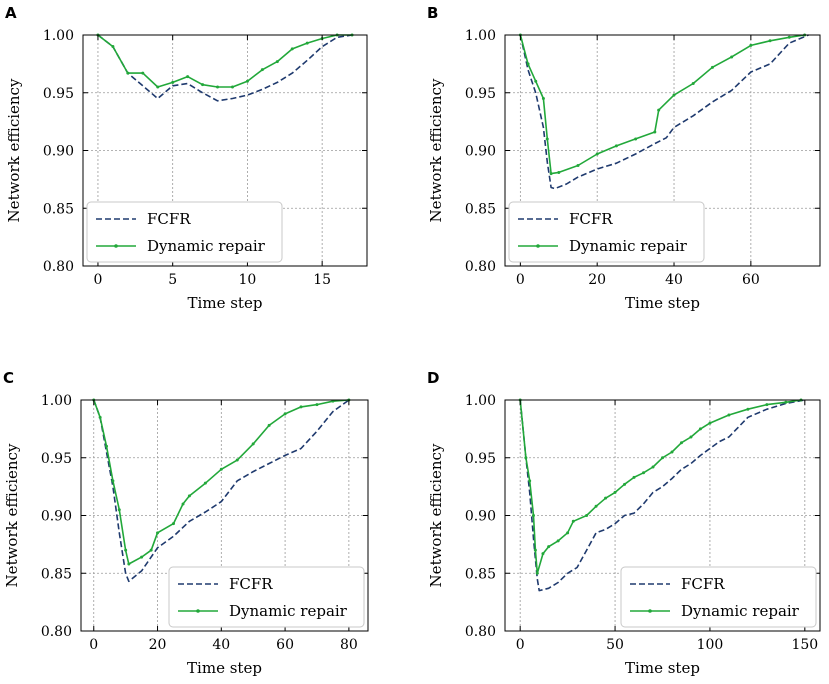  Describe the element at coordinates (433, 378) in the screenshot. I see `panel-letter: D` at that location.